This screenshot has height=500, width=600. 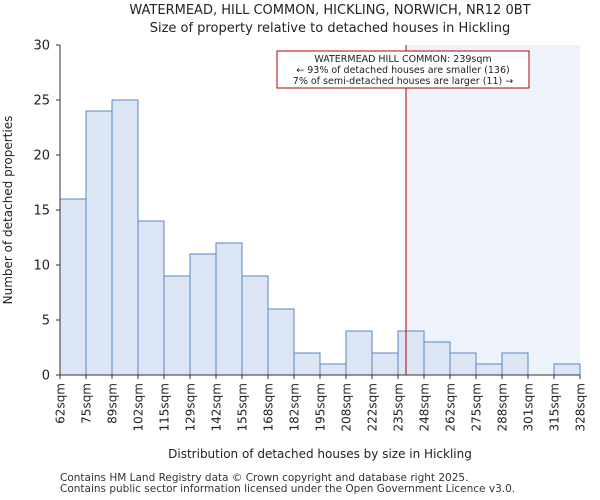 I want to click on bar-75sqm, so click(x=99, y=243).